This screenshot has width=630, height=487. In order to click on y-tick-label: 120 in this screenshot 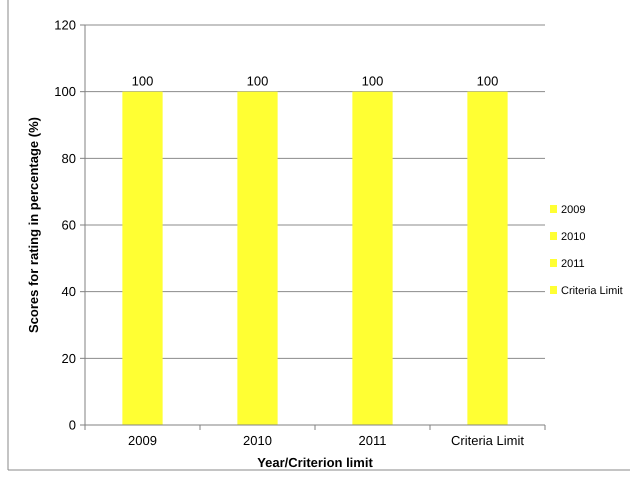, I will do `click(65, 25)`.